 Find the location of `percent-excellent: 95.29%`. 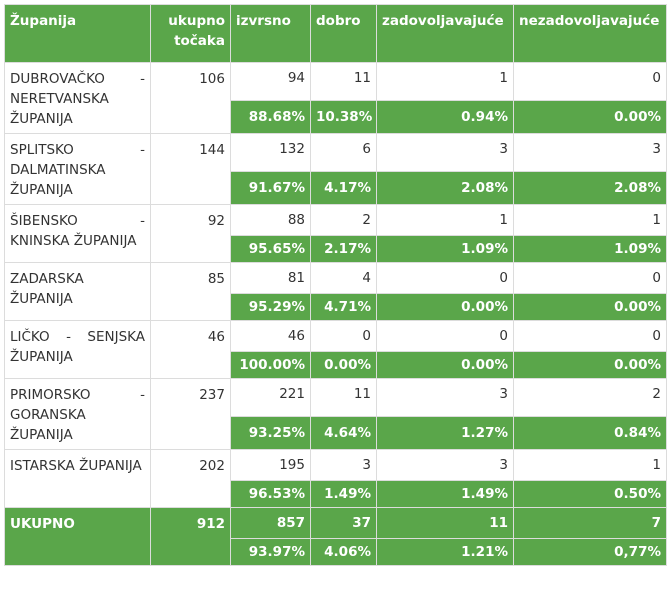

percent-excellent: 95.29% is located at coordinates (270, 307).